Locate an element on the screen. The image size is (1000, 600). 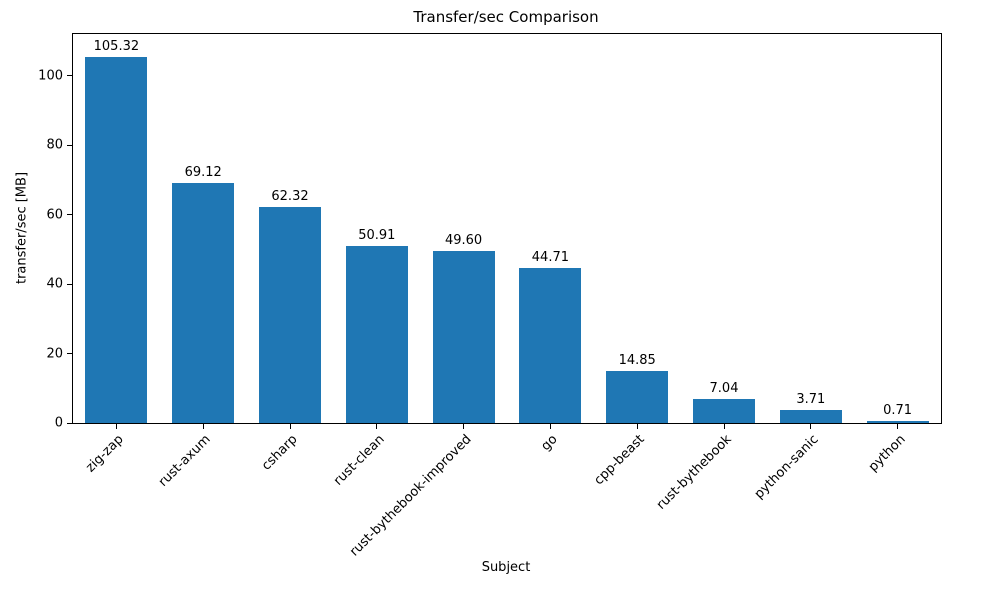
x-axis-label: Subject is located at coordinates (506, 567).